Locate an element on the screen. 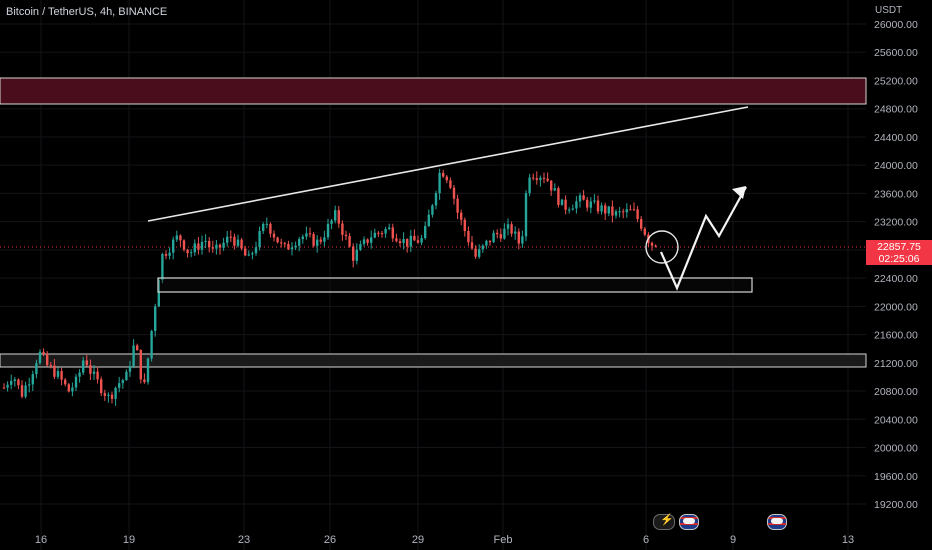  price-tick-label: 19600.00 is located at coordinates (896, 477).